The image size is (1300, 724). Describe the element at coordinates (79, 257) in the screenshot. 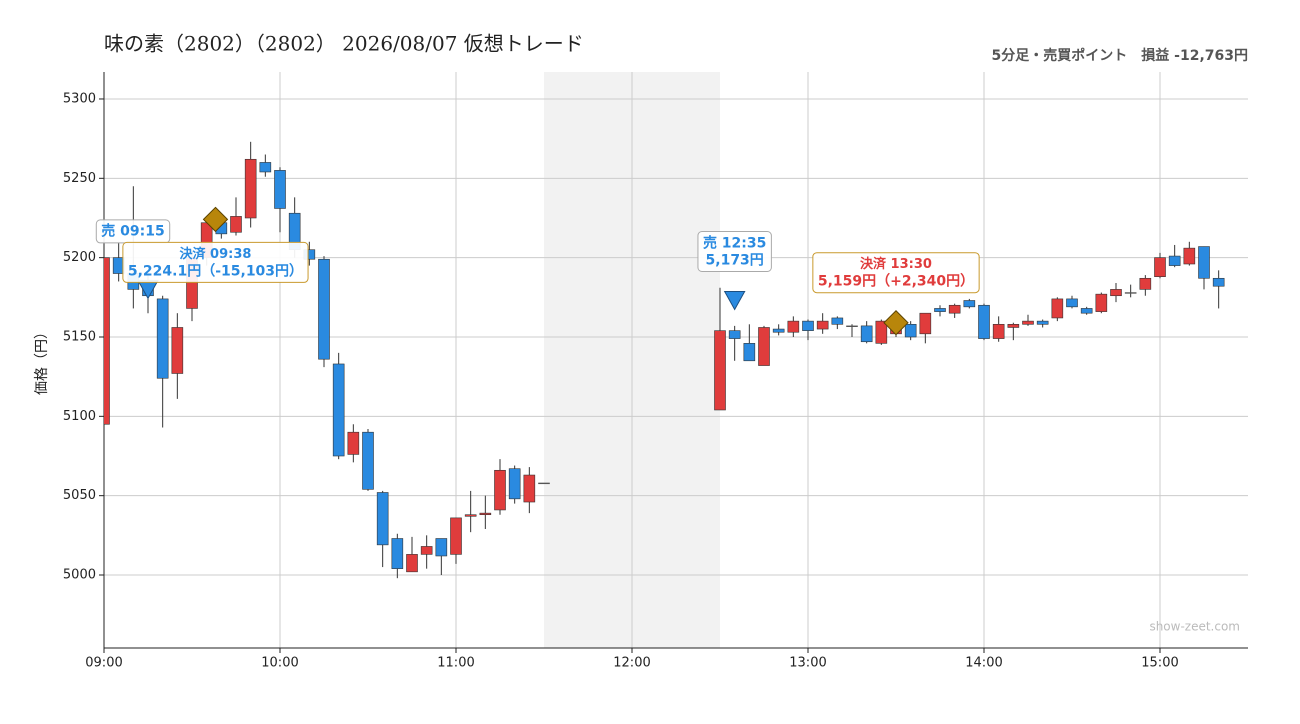

I see `y-tick-label: 5200` at that location.